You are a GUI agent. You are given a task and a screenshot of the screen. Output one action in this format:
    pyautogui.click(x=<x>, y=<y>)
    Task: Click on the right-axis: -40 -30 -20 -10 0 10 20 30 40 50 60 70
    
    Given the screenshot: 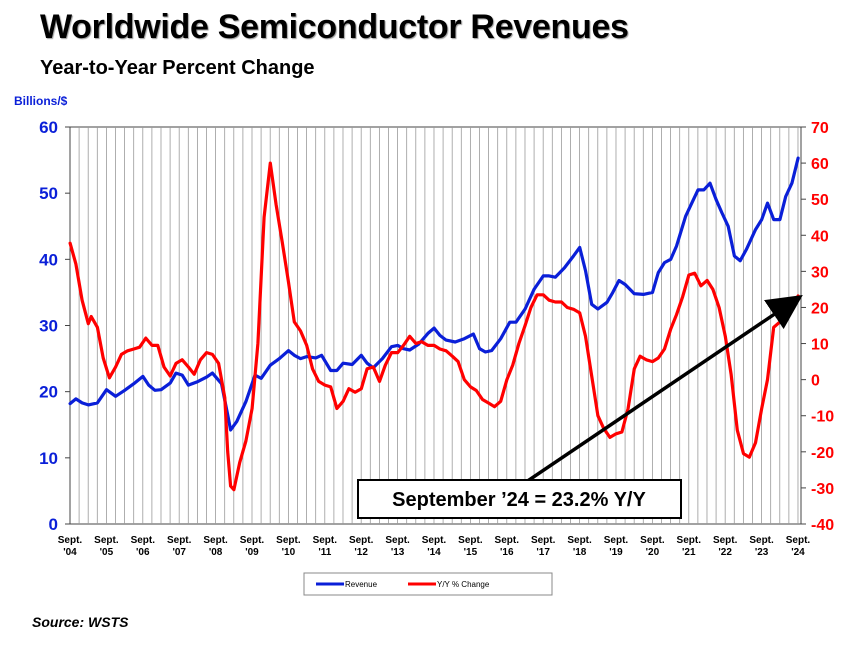 What is the action you would take?
    pyautogui.click(x=817, y=327)
    